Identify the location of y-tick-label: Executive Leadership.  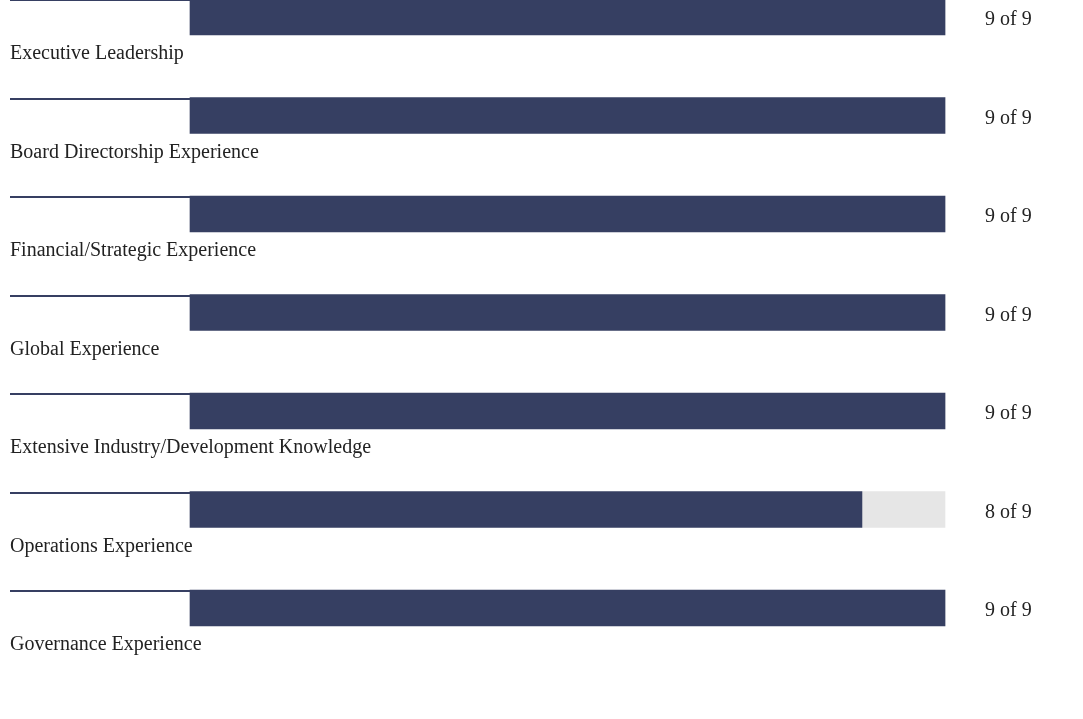
(97, 52).